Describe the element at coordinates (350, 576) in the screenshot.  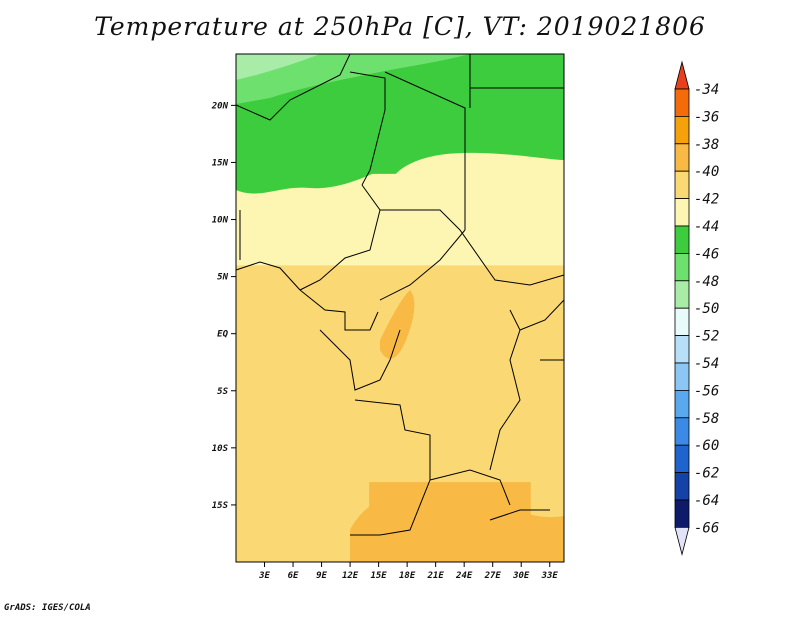
I see `x-tick-label: 12E` at that location.